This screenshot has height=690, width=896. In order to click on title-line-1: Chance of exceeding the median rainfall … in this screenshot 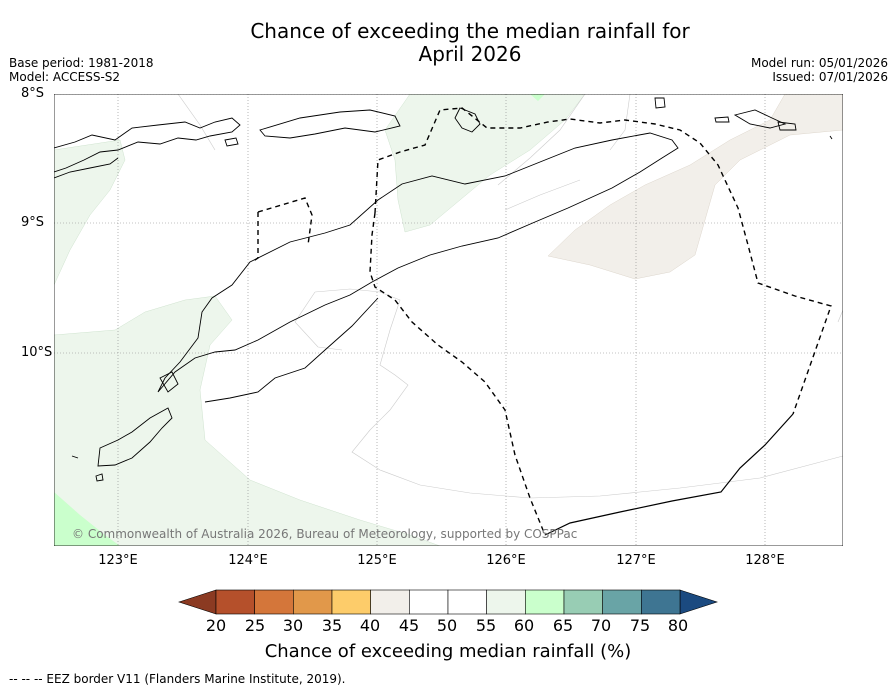, I will do `click(470, 31)`.